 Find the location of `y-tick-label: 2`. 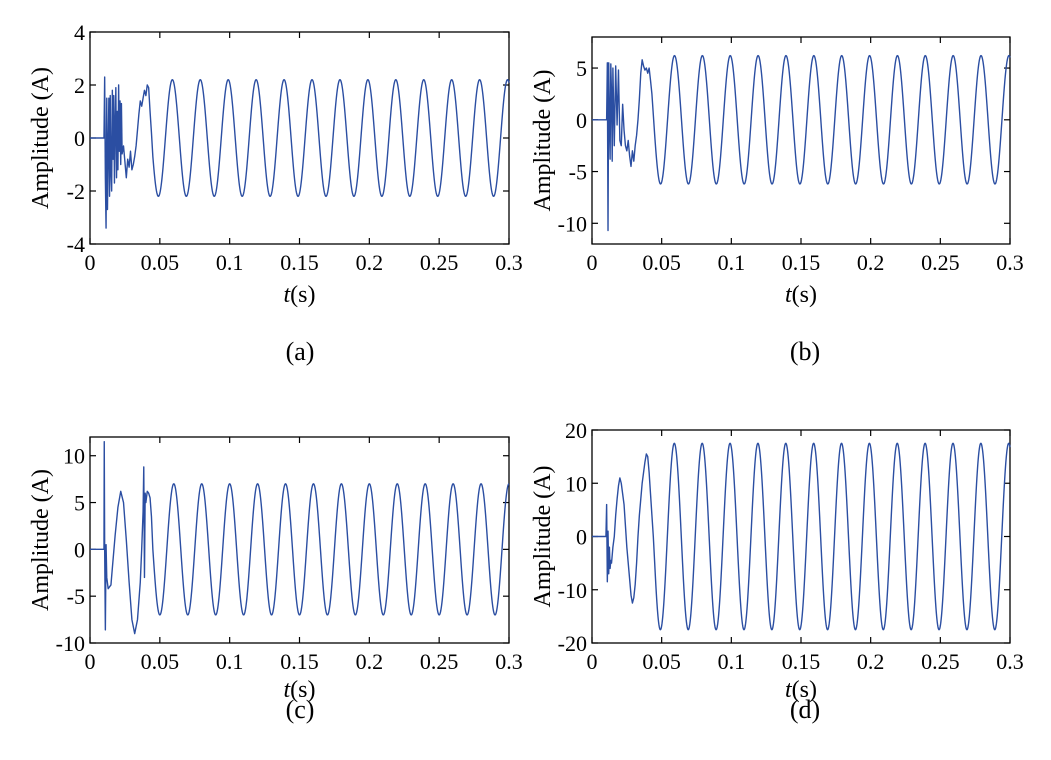

y-tick-label: 2 is located at coordinates (79, 85).